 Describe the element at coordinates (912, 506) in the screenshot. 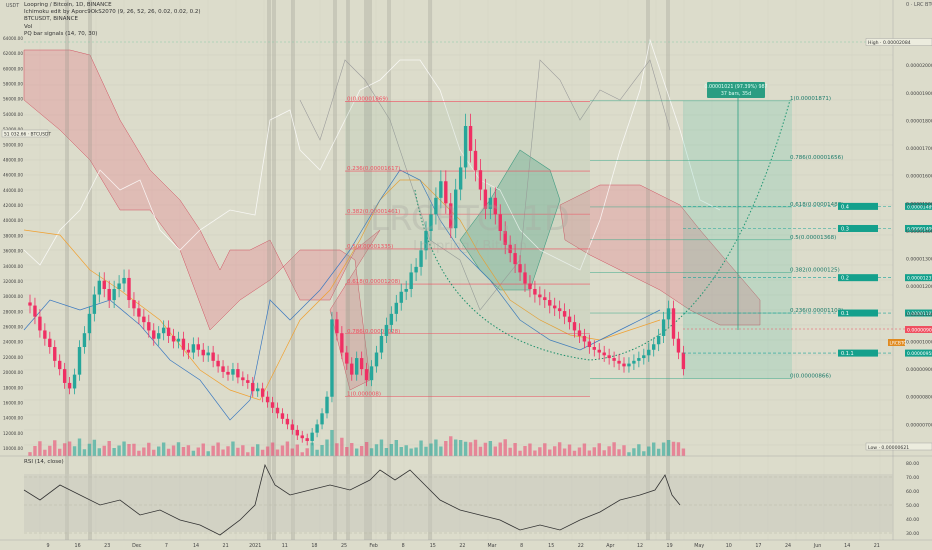

I see `rsi-tick: 50.00` at that location.